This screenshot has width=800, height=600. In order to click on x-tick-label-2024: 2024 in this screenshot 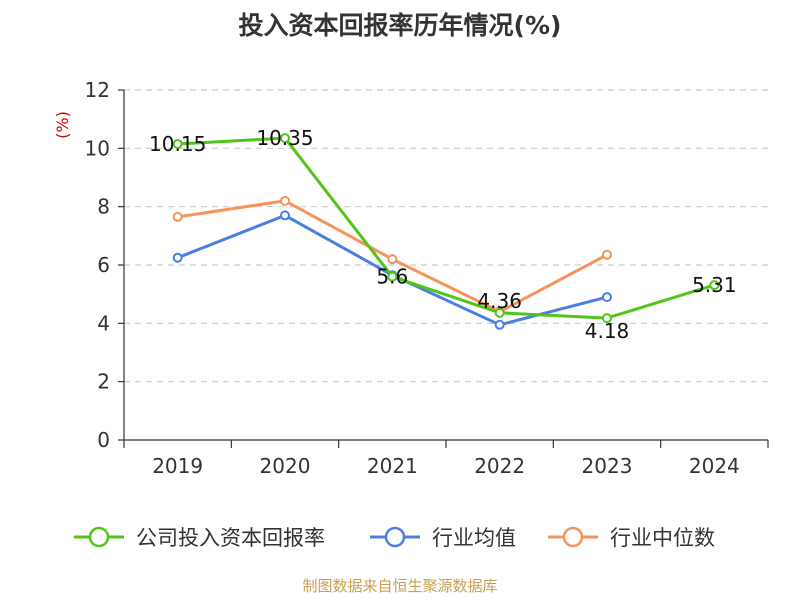, I will do `click(714, 466)`.